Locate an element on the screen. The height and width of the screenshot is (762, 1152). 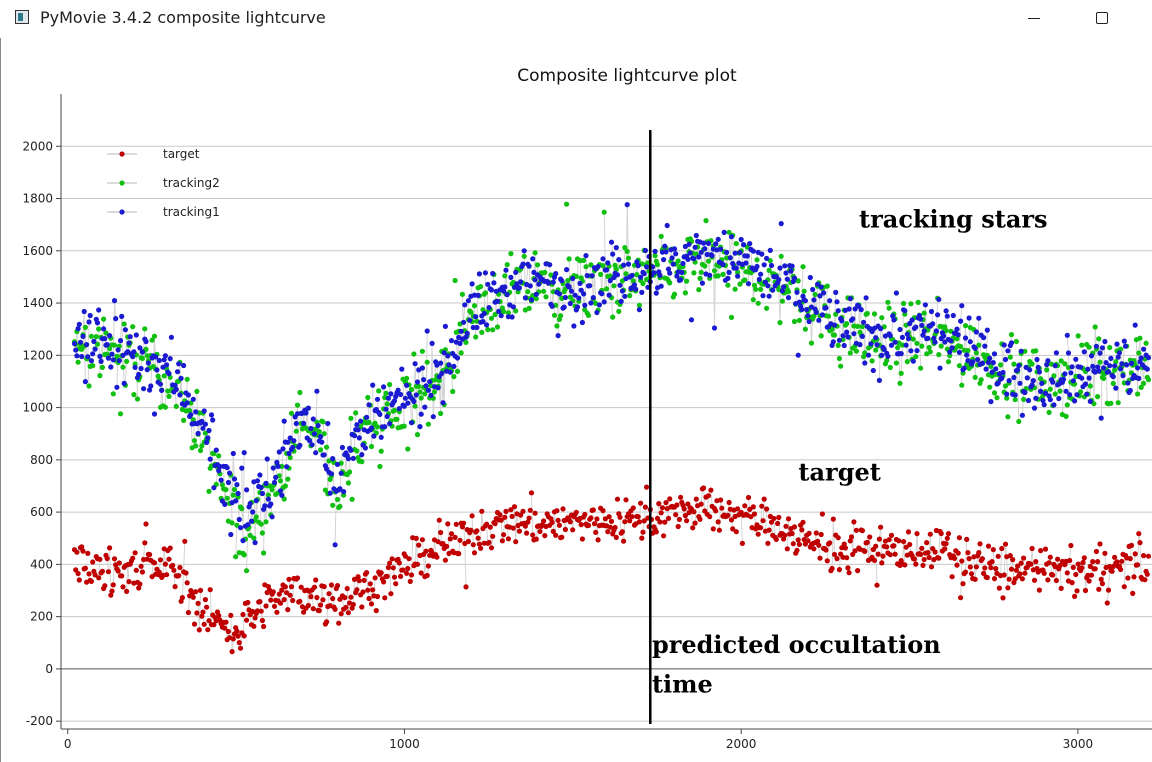
legend-label-tracking1: tracking1 is located at coordinates (191, 212).